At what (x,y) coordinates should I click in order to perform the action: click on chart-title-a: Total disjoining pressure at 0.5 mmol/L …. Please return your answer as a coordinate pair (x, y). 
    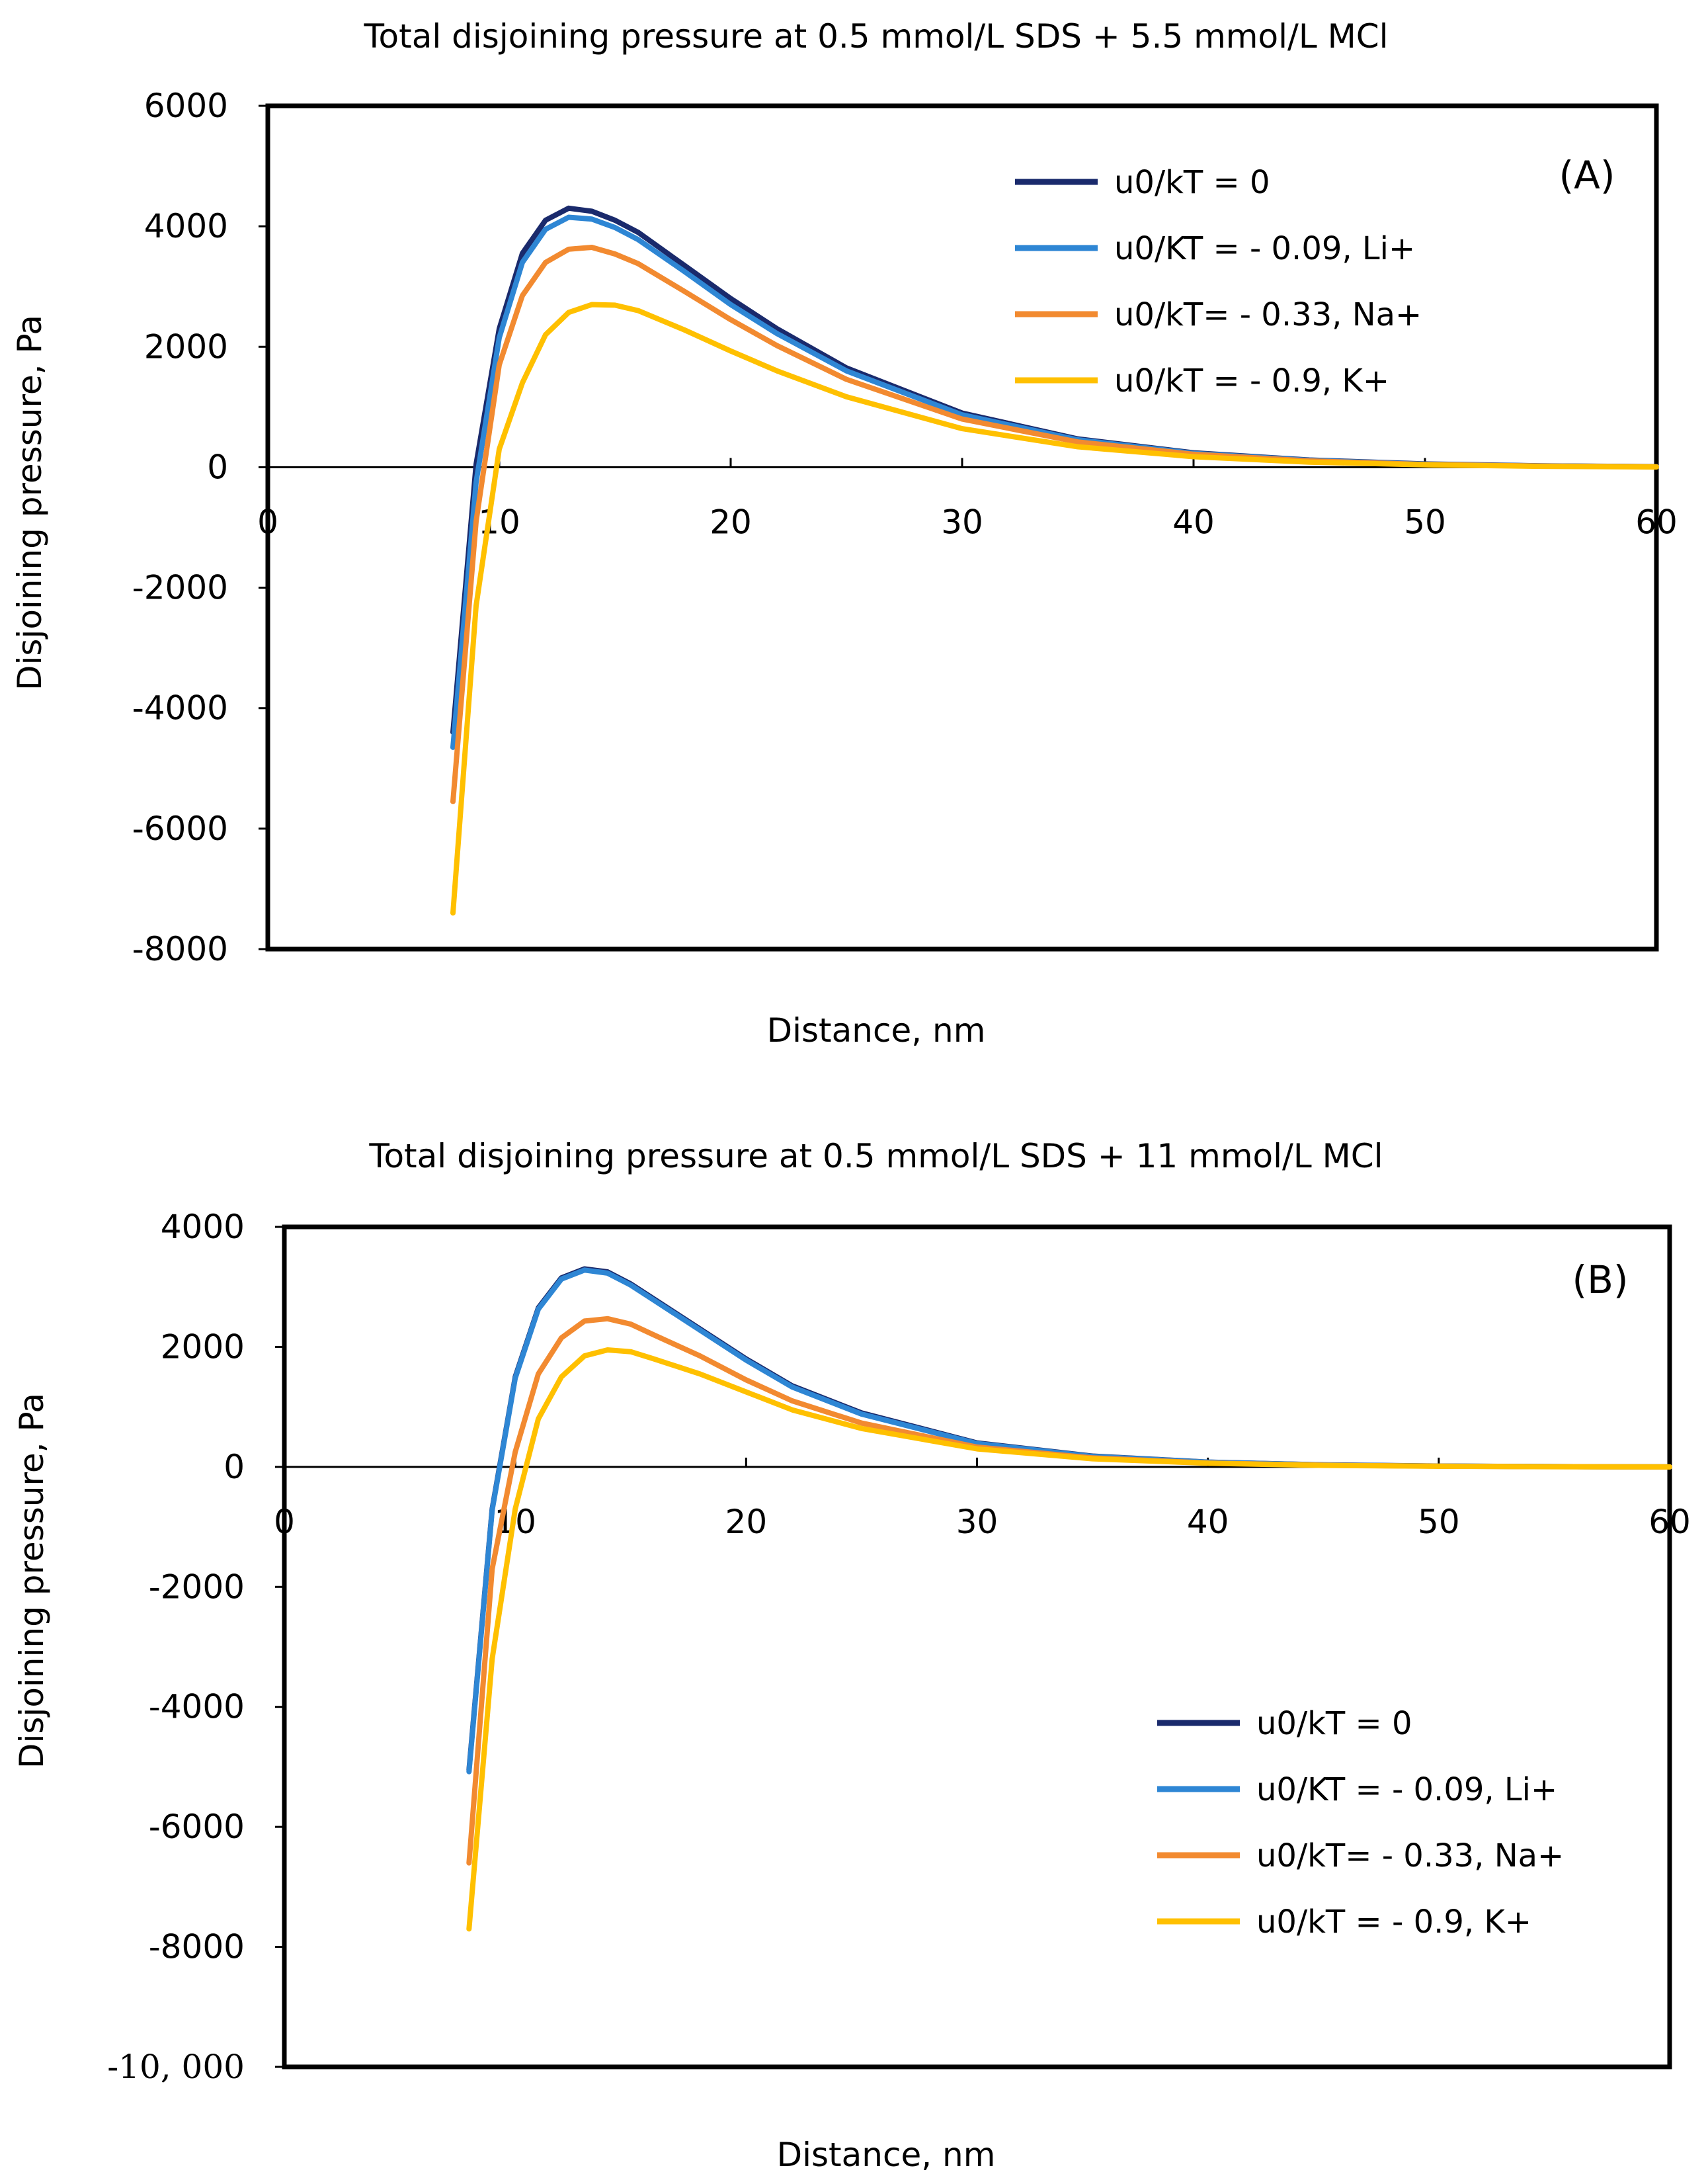
    Looking at the image, I should click on (876, 36).